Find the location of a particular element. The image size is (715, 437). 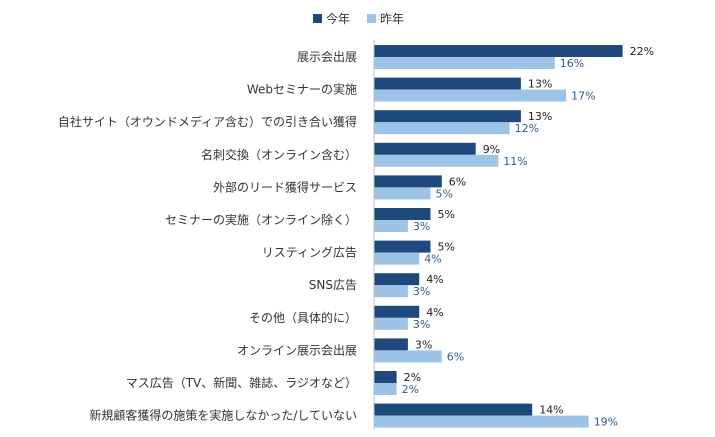

category-label: 外部のリード獲得サービス is located at coordinates (285, 186).